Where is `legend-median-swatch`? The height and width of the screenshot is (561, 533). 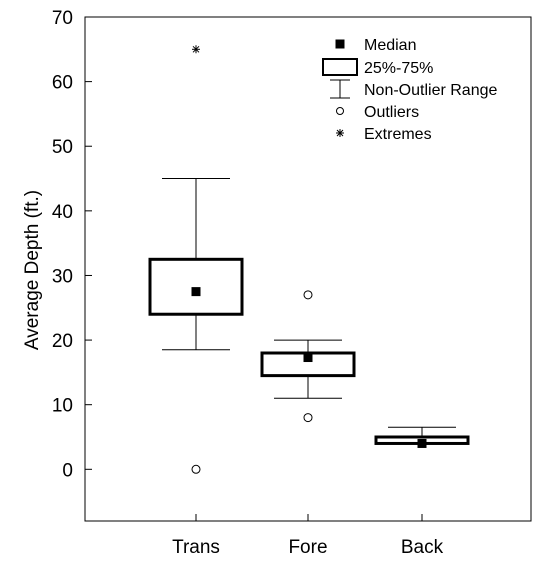
legend-median-swatch is located at coordinates (340, 44).